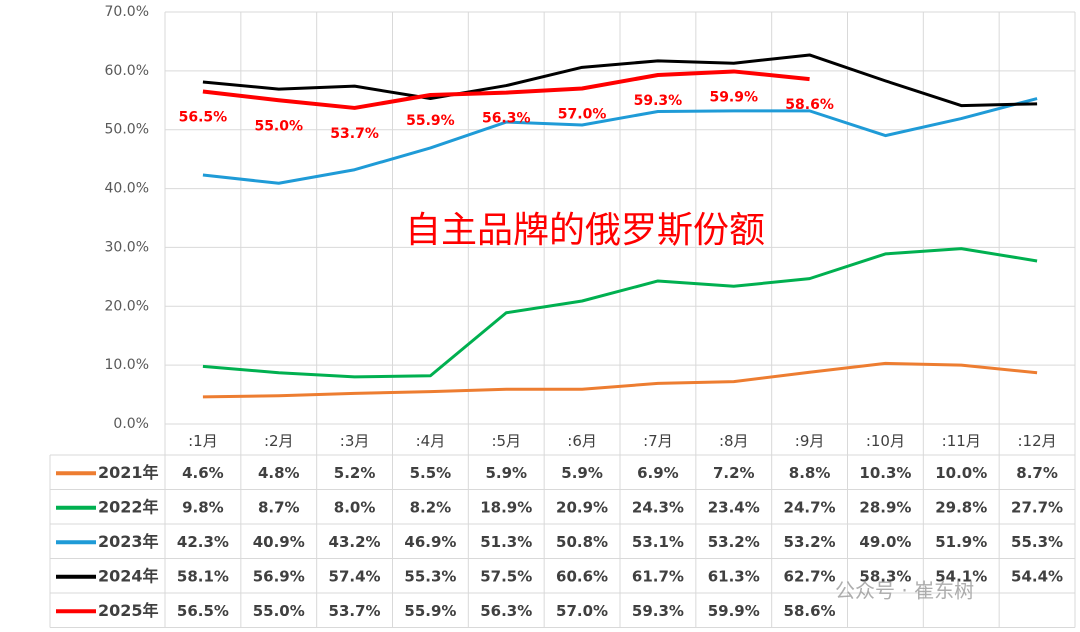  Describe the element at coordinates (810, 611) in the screenshot. I see `table-cell: 58.6%` at that location.